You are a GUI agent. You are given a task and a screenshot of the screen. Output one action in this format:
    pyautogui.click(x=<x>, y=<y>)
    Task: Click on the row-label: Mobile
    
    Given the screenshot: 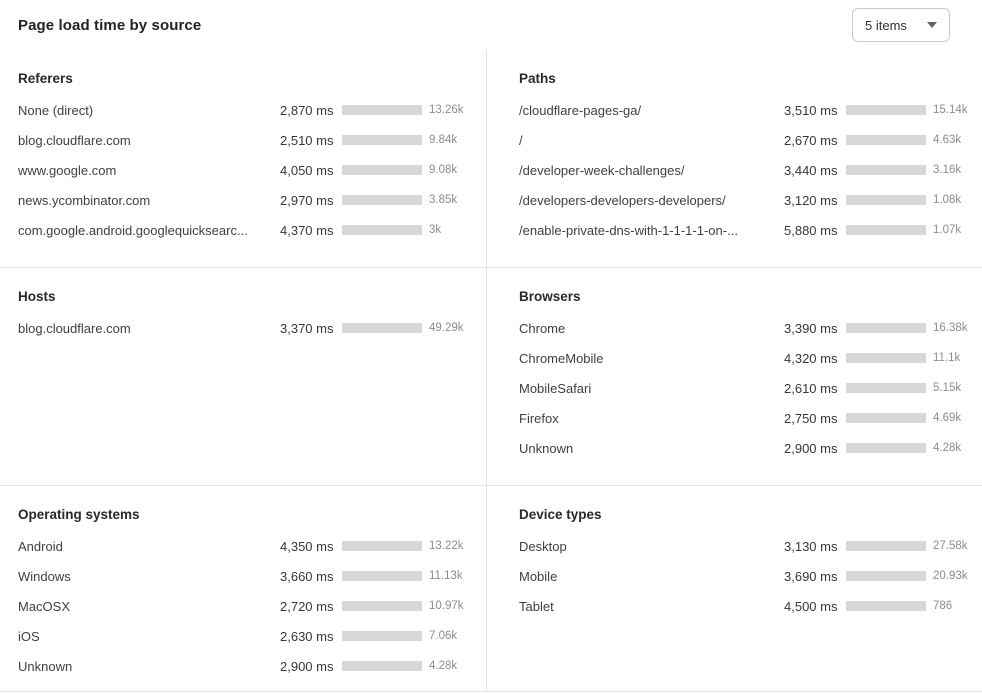 What is the action you would take?
    pyautogui.click(x=538, y=576)
    